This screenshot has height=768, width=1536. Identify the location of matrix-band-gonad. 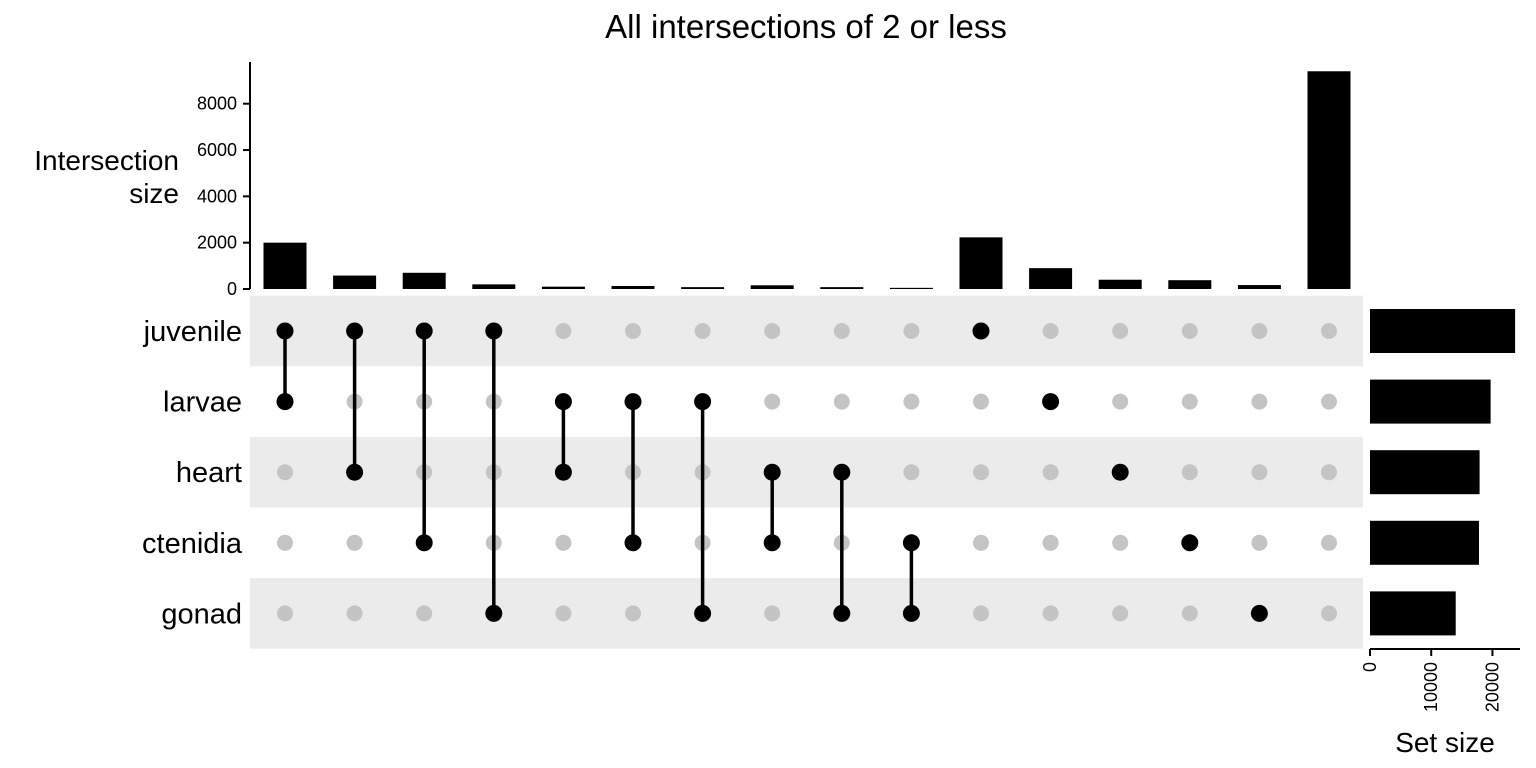
(806, 613).